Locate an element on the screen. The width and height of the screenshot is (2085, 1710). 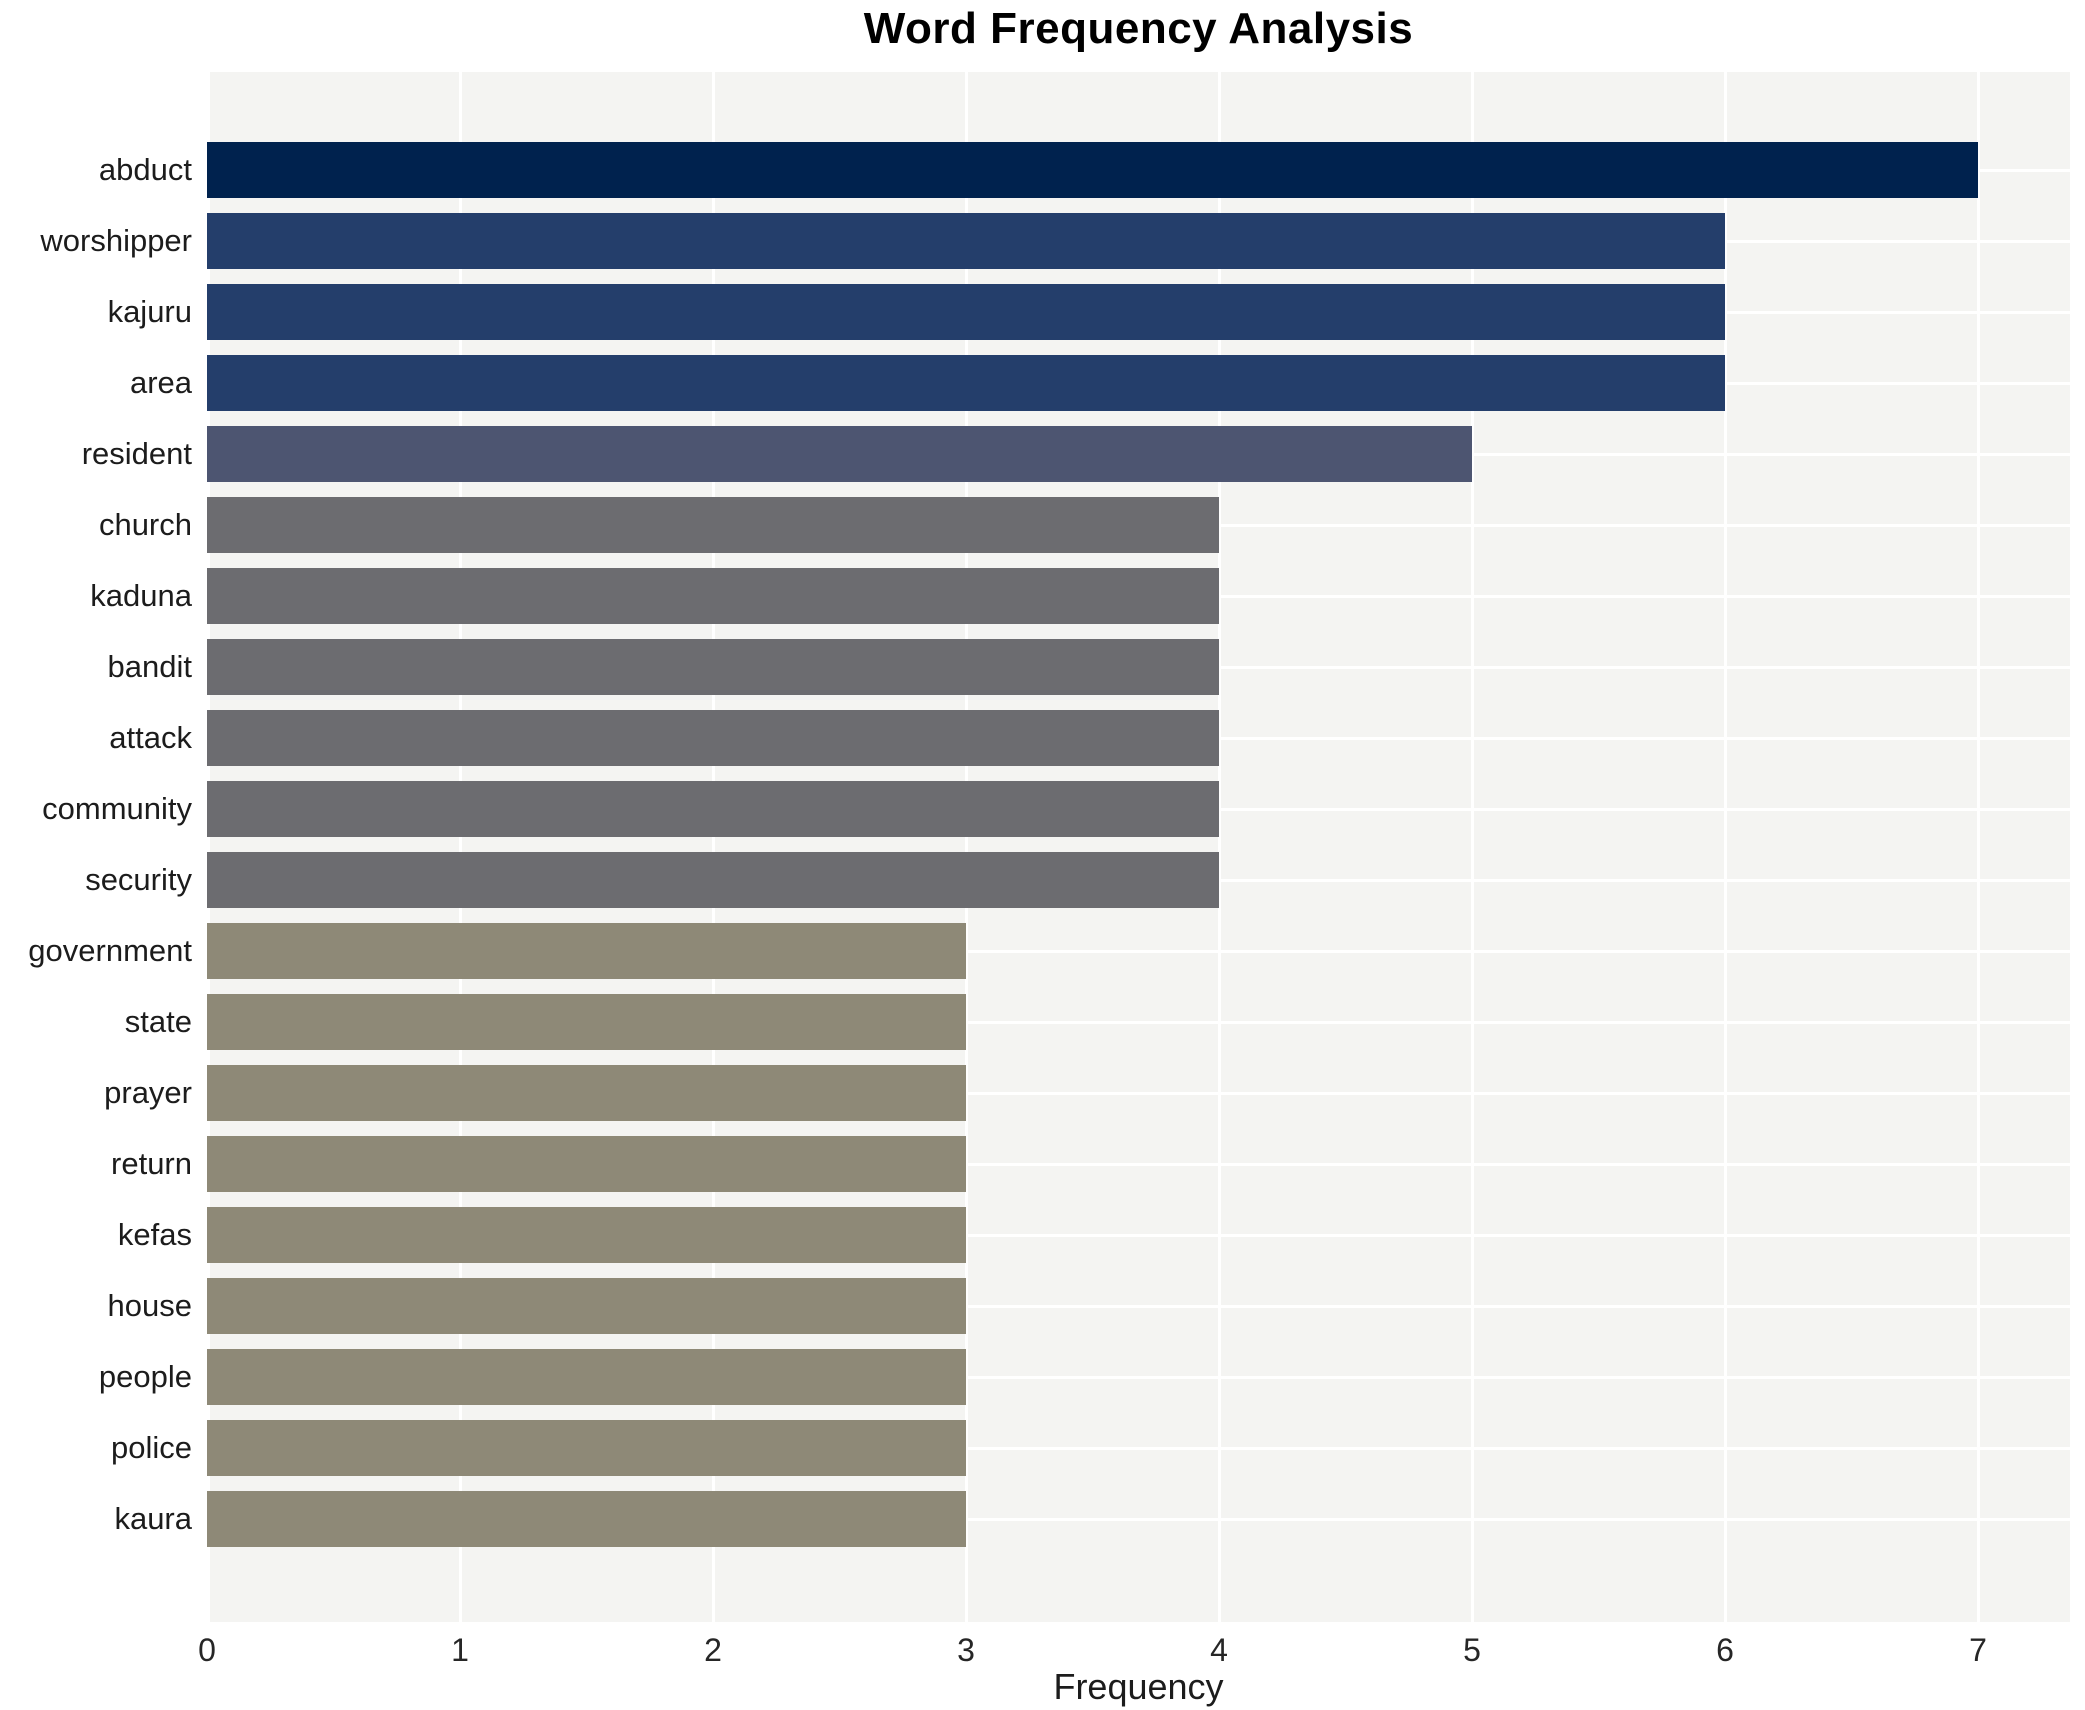
bar-house is located at coordinates (586, 1306).